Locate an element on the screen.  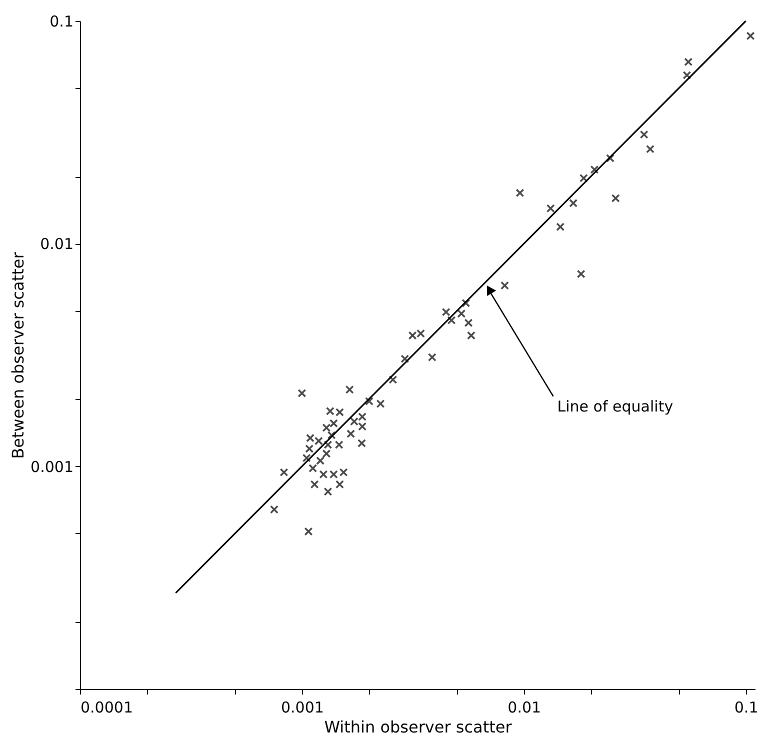
y-axis-title: Between observer scatter is located at coordinates (18, 355).